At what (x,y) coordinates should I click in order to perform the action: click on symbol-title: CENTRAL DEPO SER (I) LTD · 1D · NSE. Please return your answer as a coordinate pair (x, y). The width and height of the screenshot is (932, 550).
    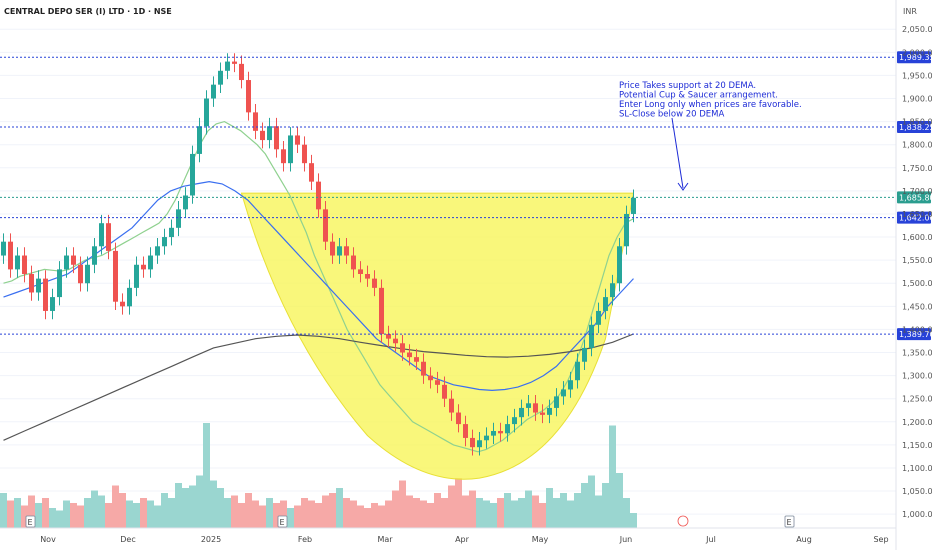
    Looking at the image, I should click on (88, 11).